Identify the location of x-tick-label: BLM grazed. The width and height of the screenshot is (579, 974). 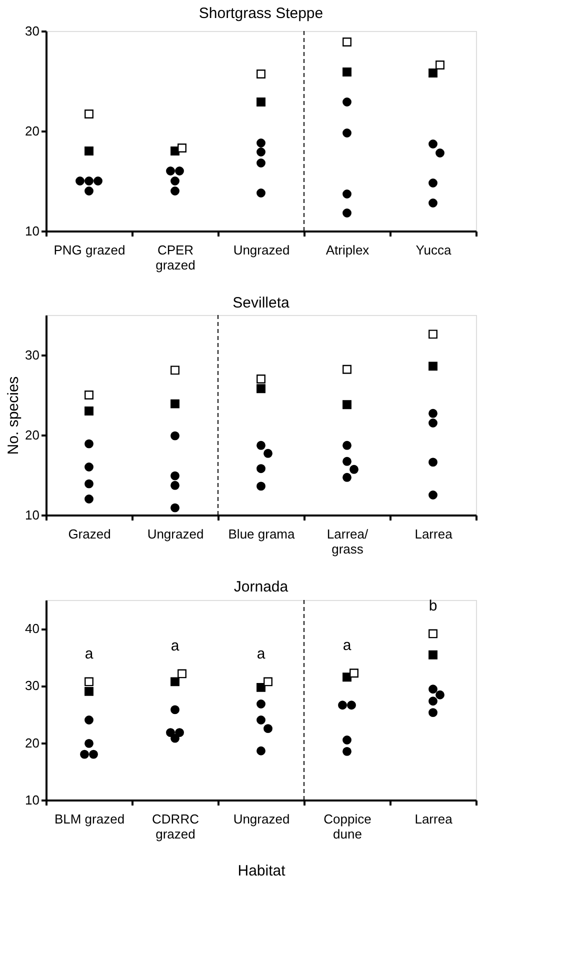
(89, 819).